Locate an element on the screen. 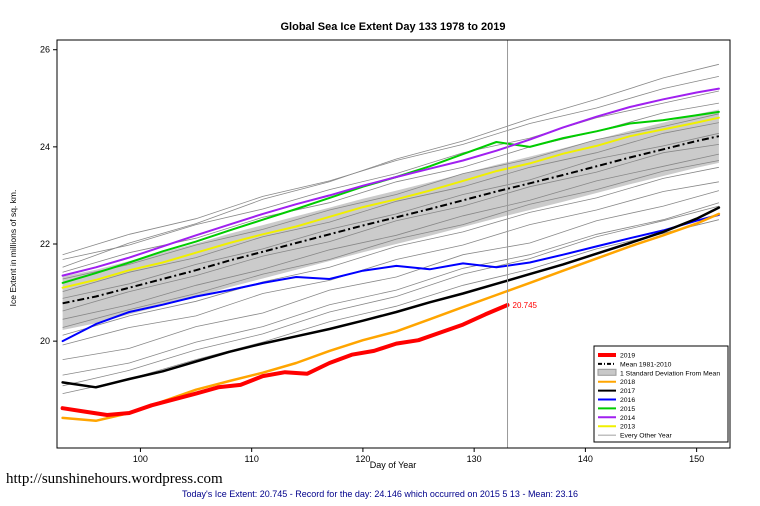 This screenshot has width=760, height=506. legend-item-label: 2016 is located at coordinates (627, 400).